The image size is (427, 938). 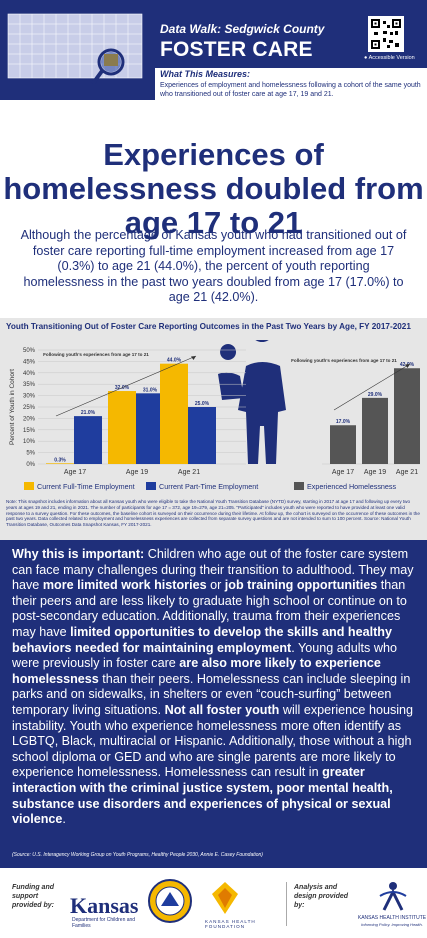 What do you see at coordinates (392, 924) in the screenshot?
I see `khi-tagline: Informing Policy. Improving Health.` at bounding box center [392, 924].